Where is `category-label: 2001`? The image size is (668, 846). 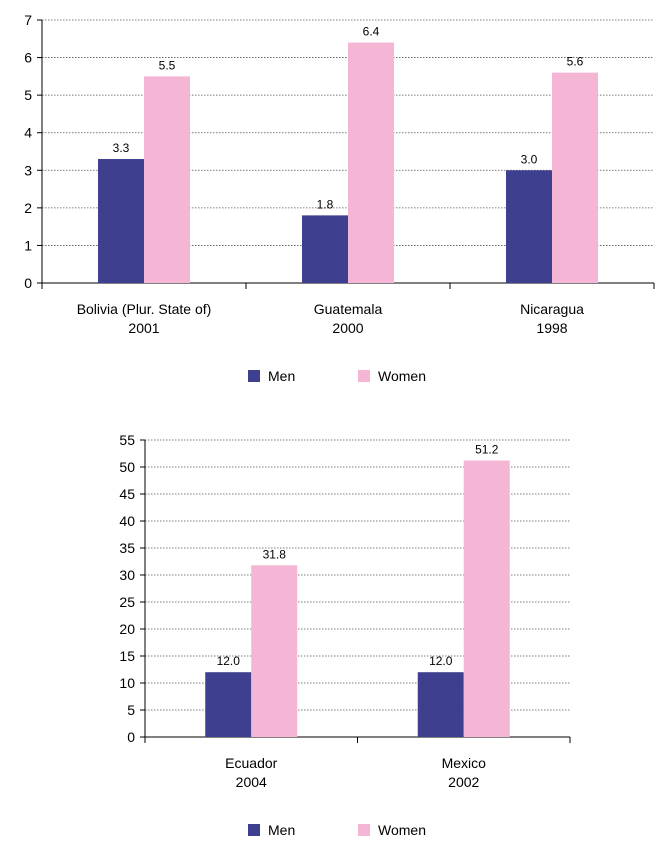 category-label: 2001 is located at coordinates (143, 328).